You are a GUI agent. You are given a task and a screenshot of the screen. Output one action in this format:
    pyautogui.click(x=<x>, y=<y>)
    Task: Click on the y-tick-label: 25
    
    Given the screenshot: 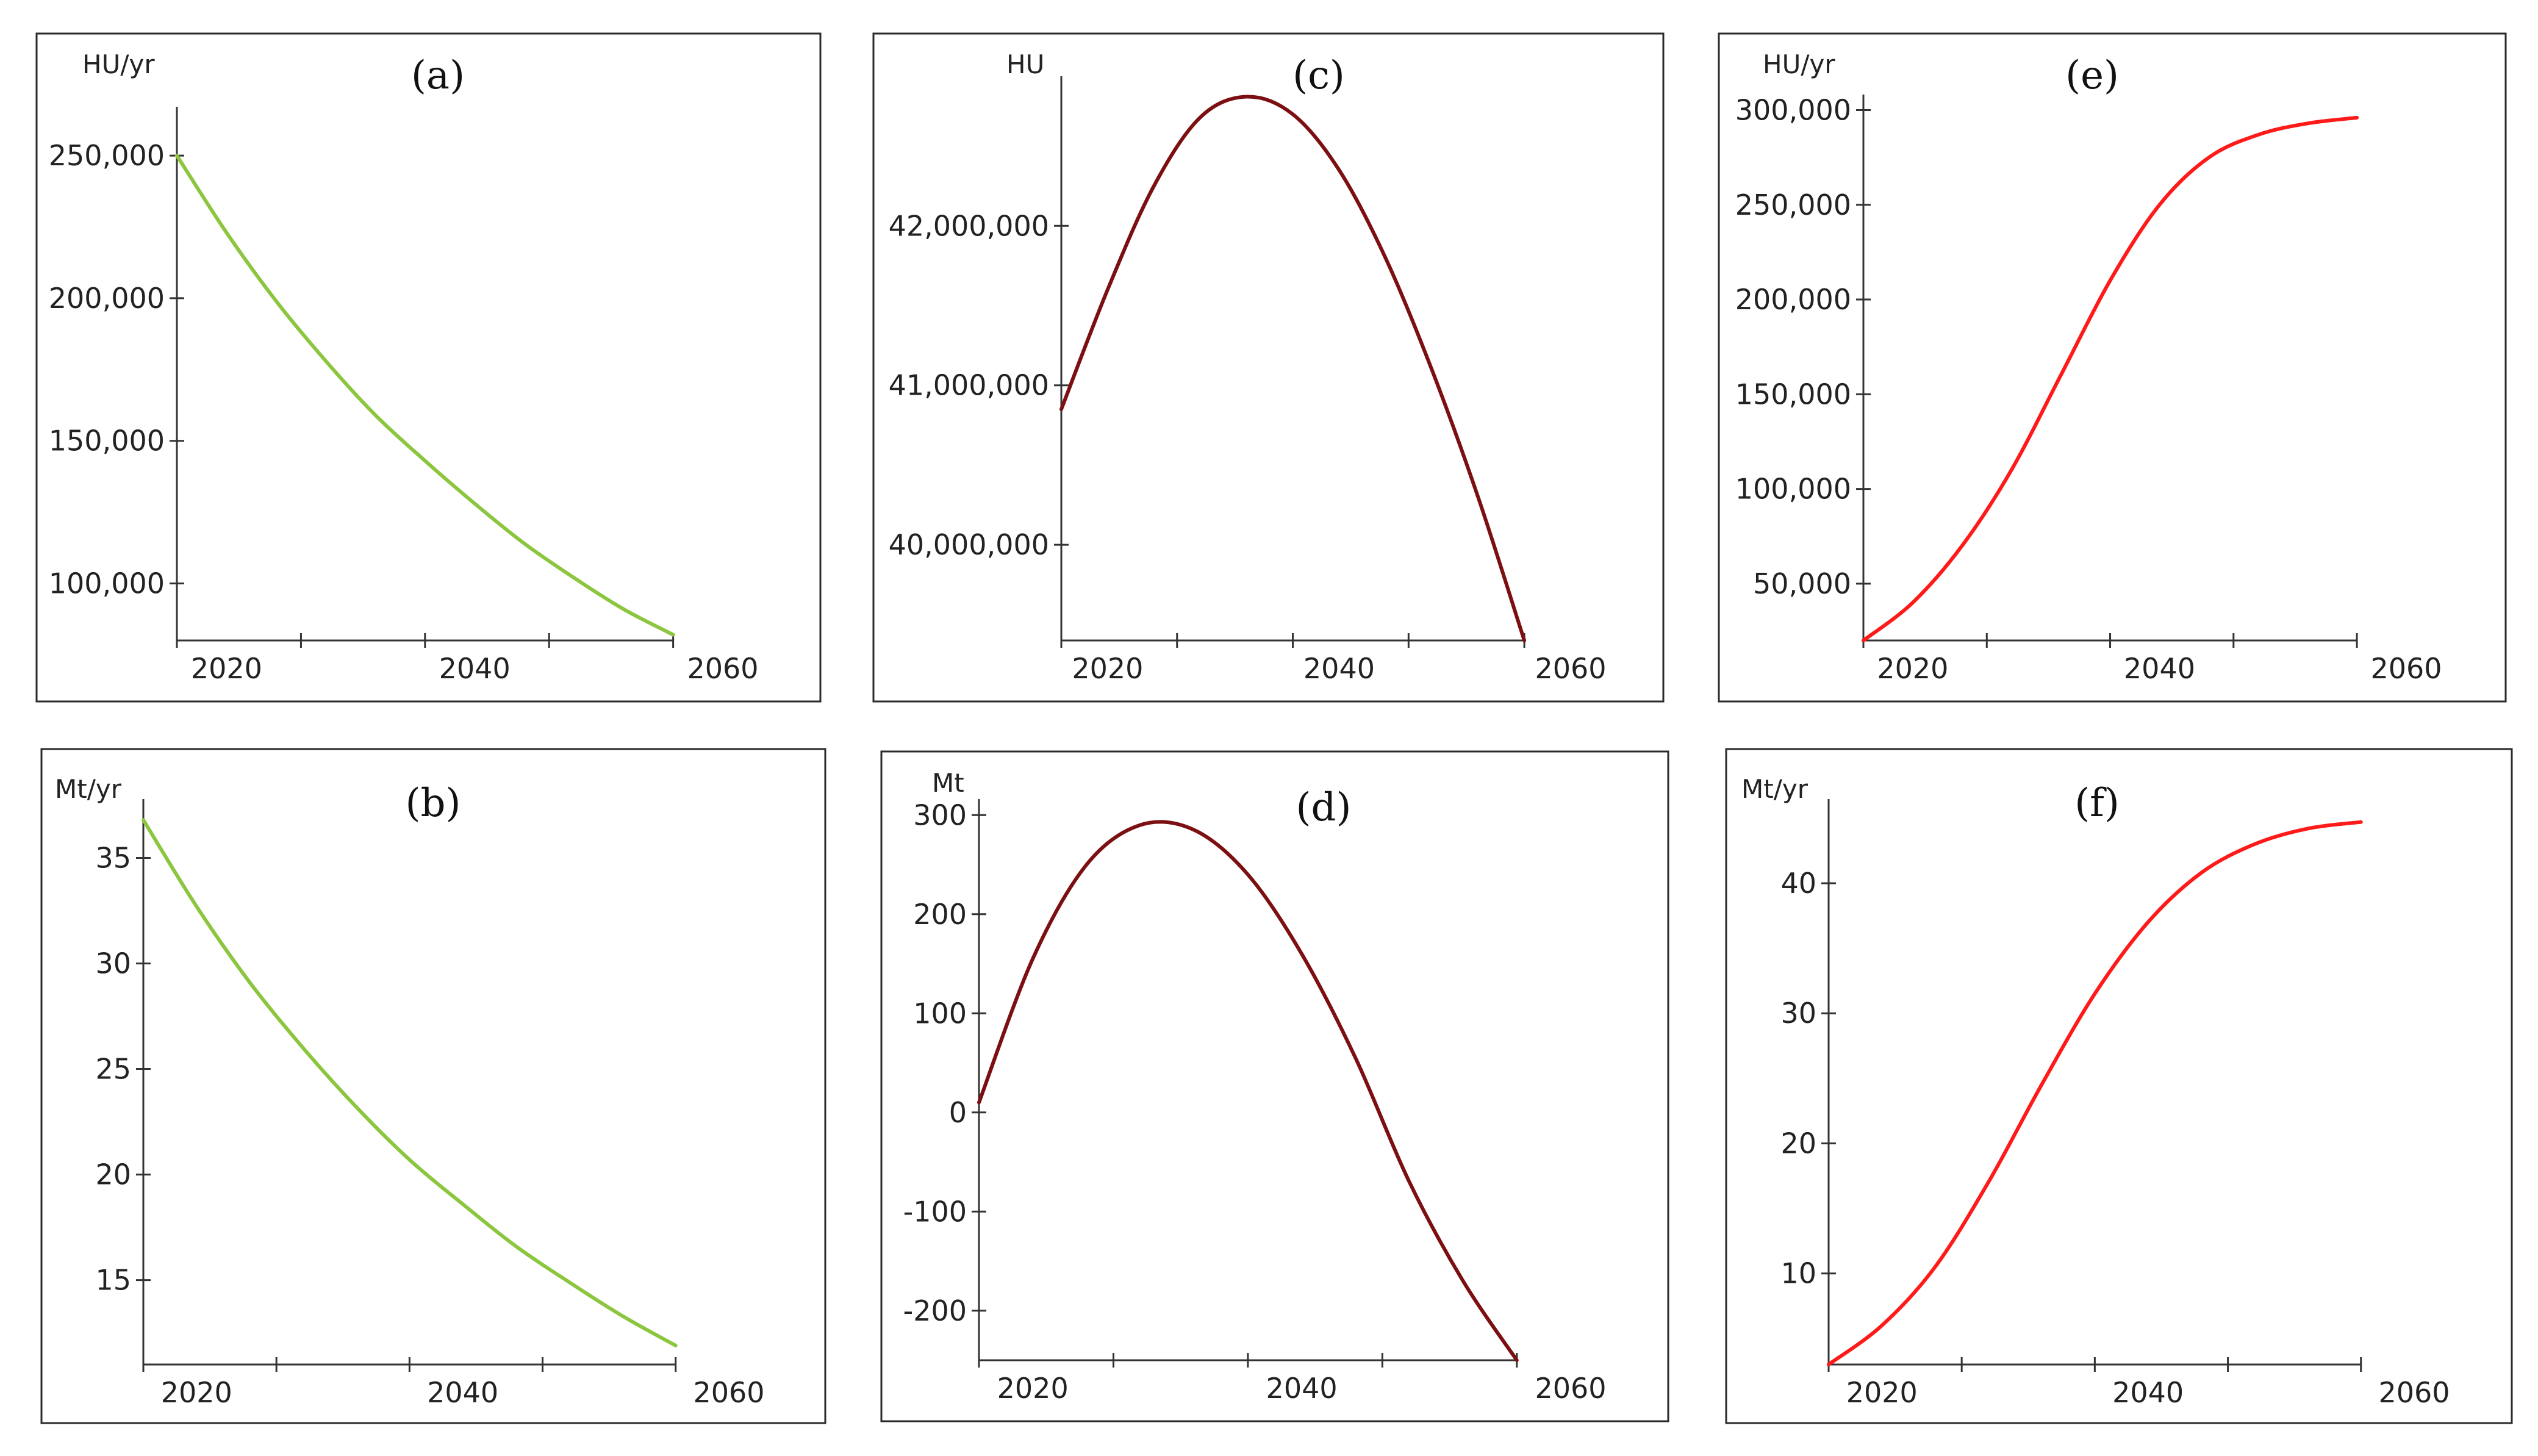 What is the action you would take?
    pyautogui.click(x=113, y=1069)
    